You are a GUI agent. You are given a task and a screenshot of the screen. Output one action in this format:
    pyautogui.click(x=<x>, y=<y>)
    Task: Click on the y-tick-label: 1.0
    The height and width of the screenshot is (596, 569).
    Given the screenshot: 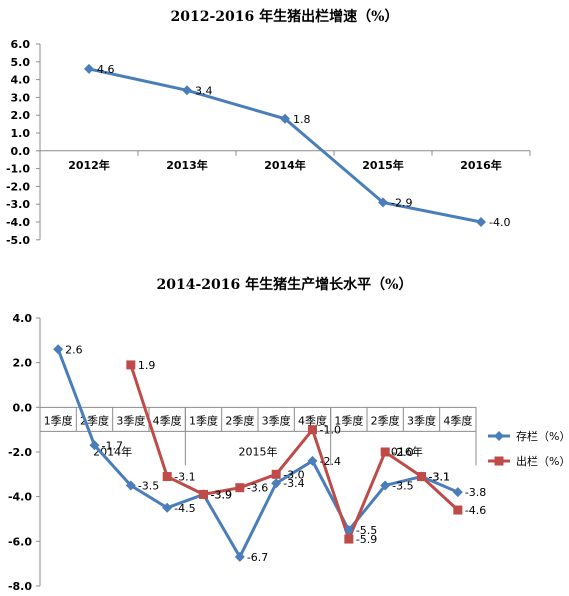 What is the action you would take?
    pyautogui.click(x=21, y=133)
    